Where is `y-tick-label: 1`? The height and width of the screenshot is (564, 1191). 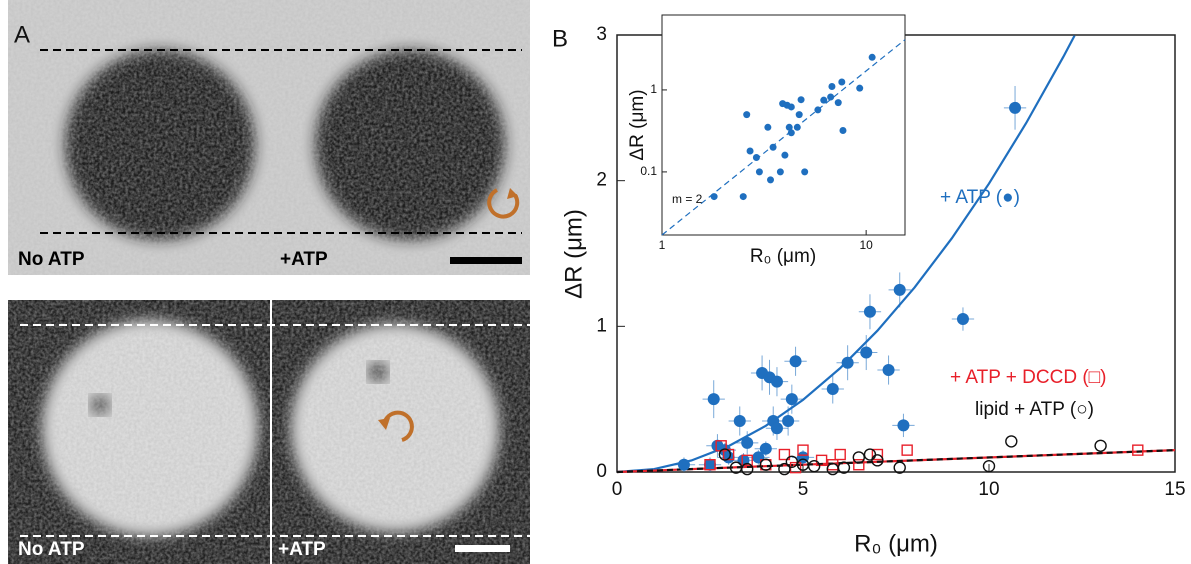
y-tick-label: 1 is located at coordinates (653, 89).